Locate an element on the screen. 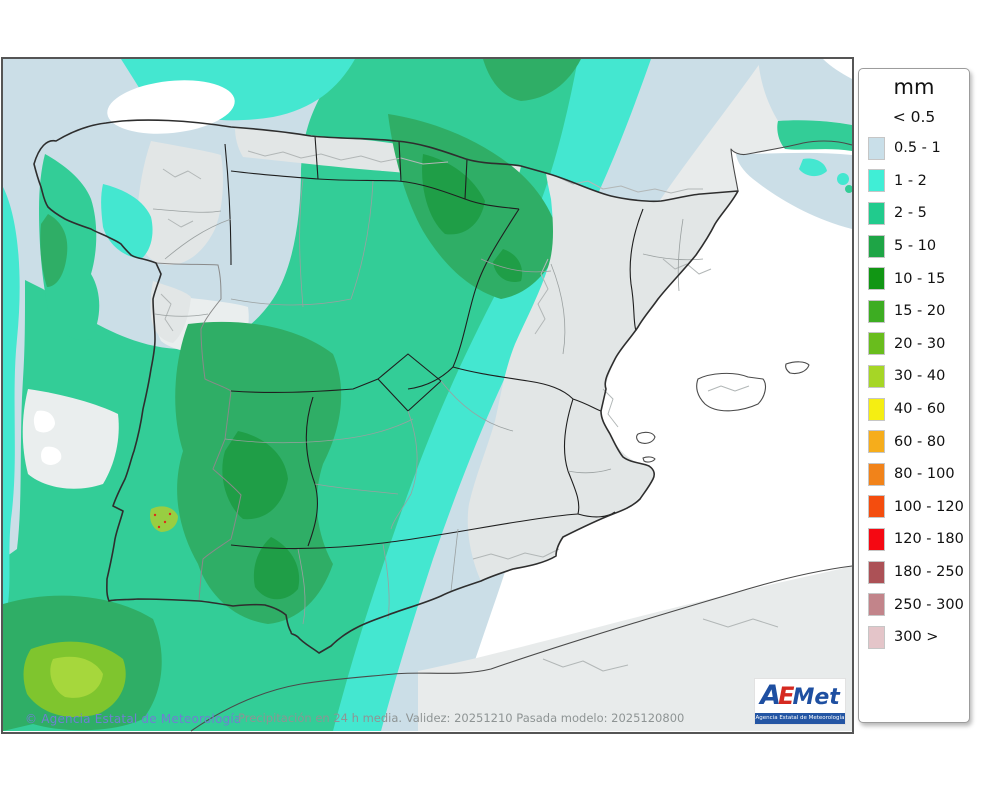 The height and width of the screenshot is (790, 1000). legend-range-label: 100 - 120 is located at coordinates (929, 506).